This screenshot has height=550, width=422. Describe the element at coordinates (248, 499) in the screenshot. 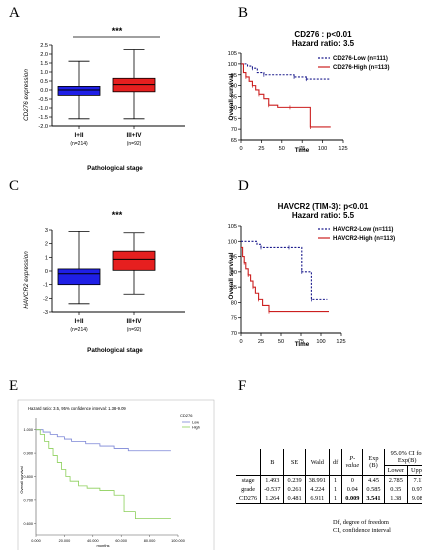

I see `table-cell: CD276` at that location.